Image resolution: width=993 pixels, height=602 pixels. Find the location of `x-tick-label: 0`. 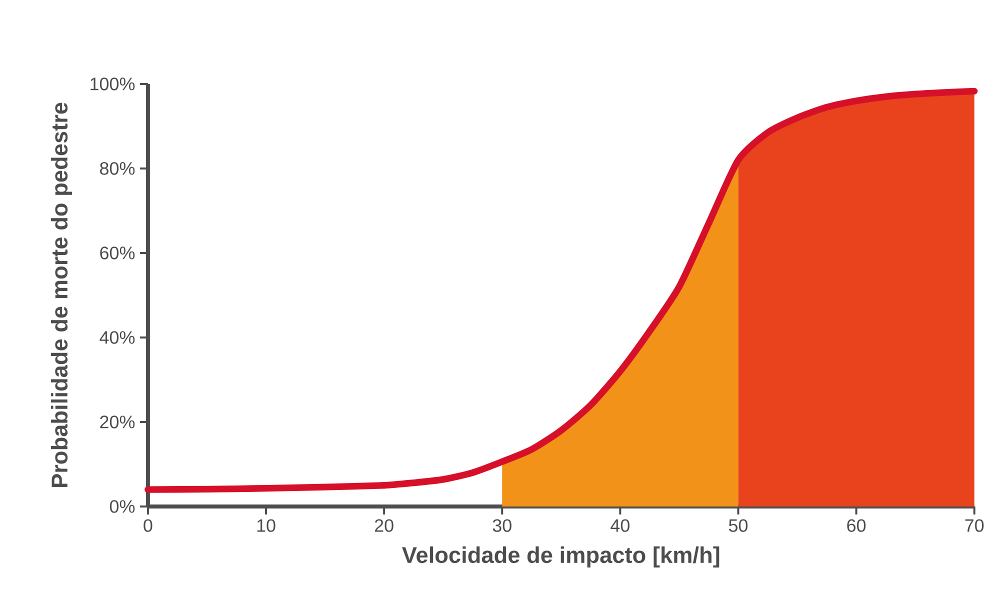

x-tick-label: 0 is located at coordinates (148, 525).